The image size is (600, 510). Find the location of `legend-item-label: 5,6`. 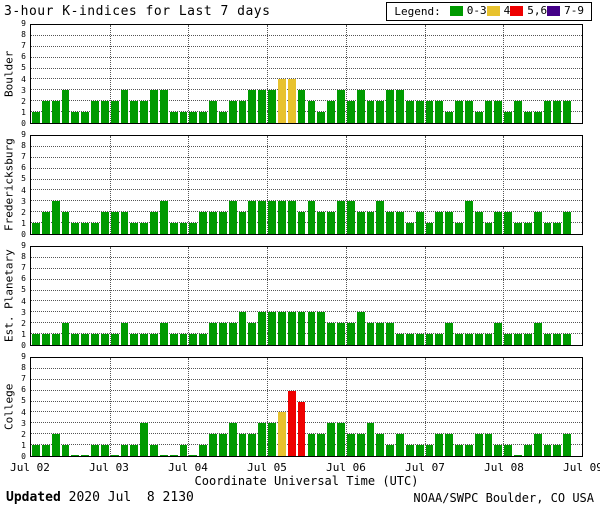

legend-item-label: 5,6 is located at coordinates (537, 11).